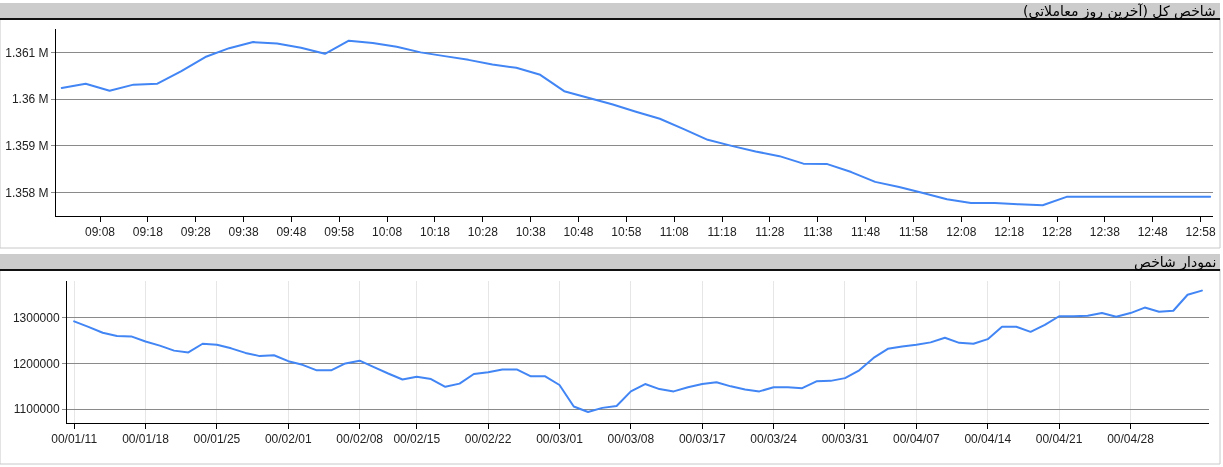  I want to click on x-tick-label: 09:08, so click(100, 232).